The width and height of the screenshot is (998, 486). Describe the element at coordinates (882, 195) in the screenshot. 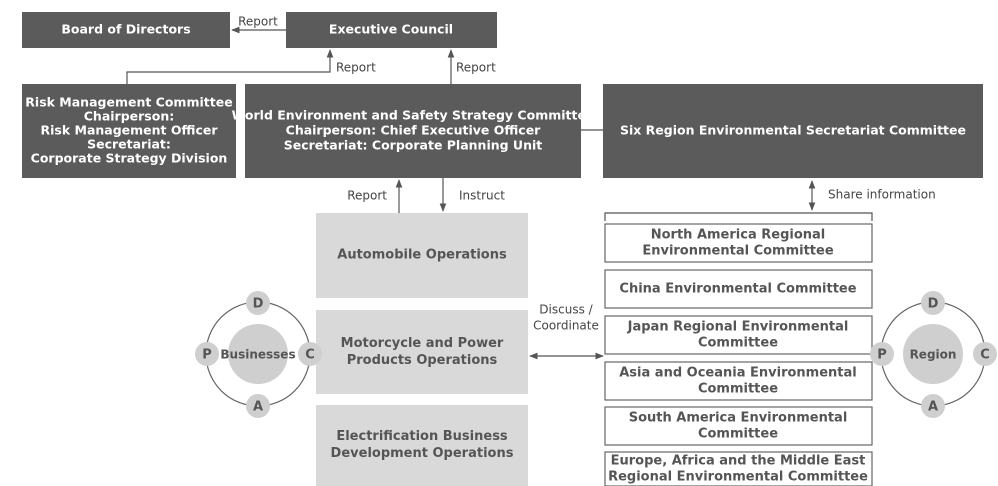

I see `edge-label: Share information` at that location.